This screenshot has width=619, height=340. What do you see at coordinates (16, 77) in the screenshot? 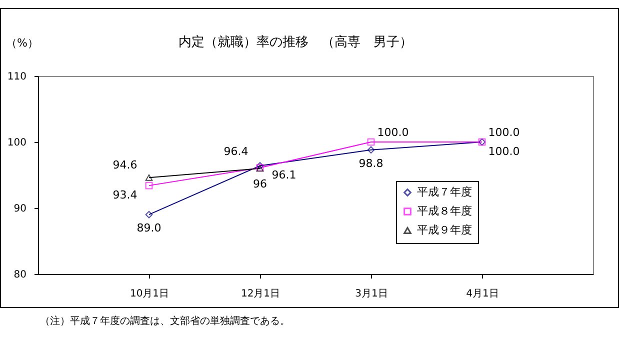
I see `y-tick-label: 110` at bounding box center [16, 77].